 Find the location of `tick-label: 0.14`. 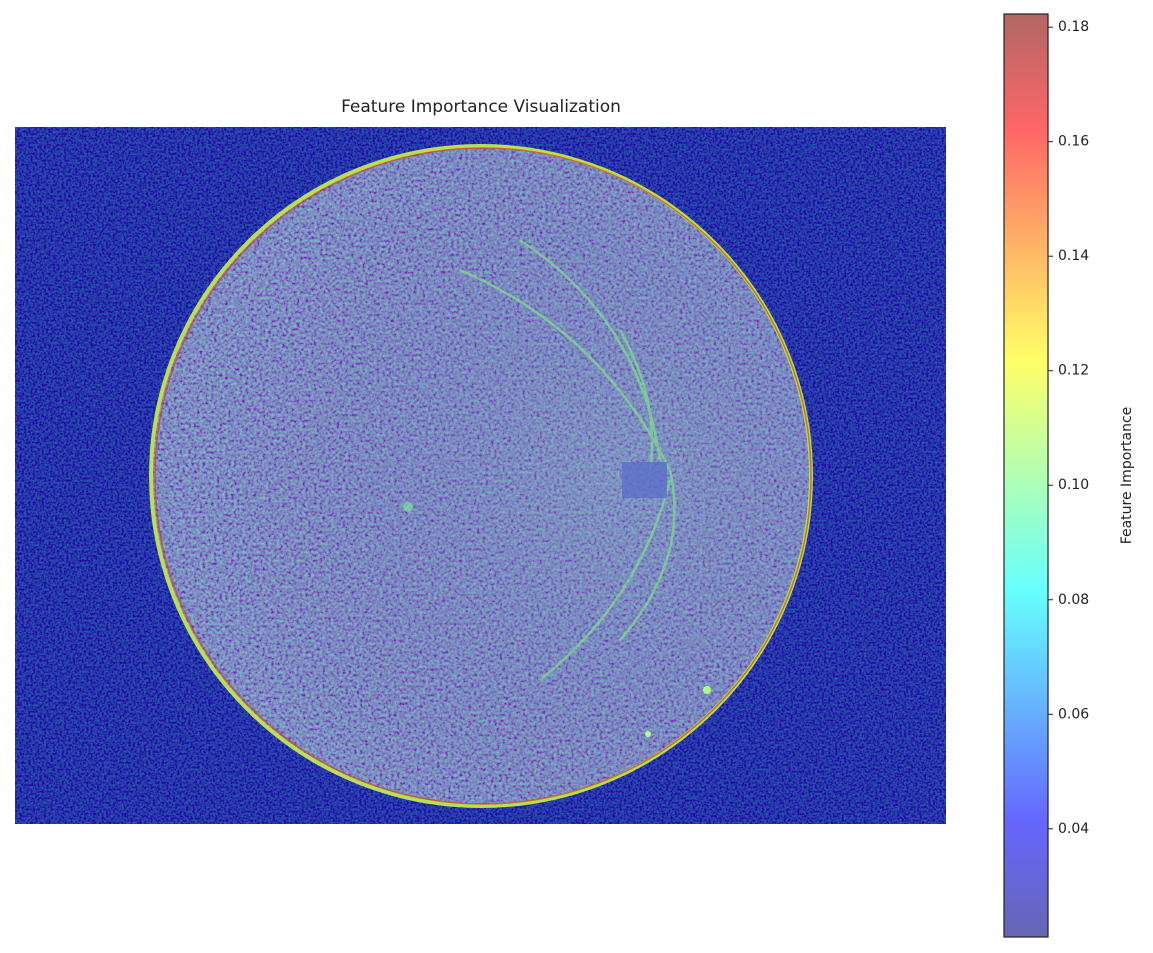

tick-label: 0.14 is located at coordinates (1073, 256).